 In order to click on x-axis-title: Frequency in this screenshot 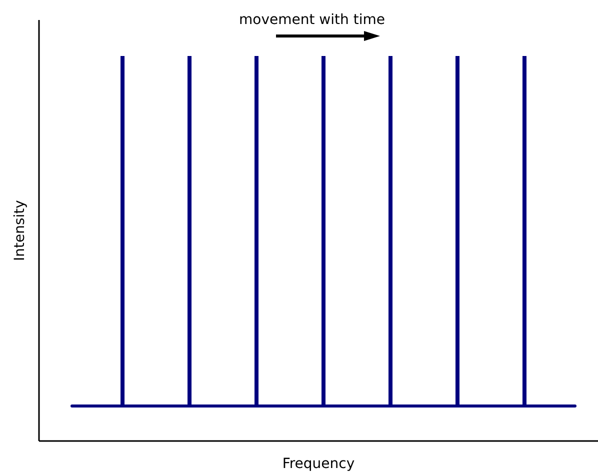, I will do `click(318, 464)`.